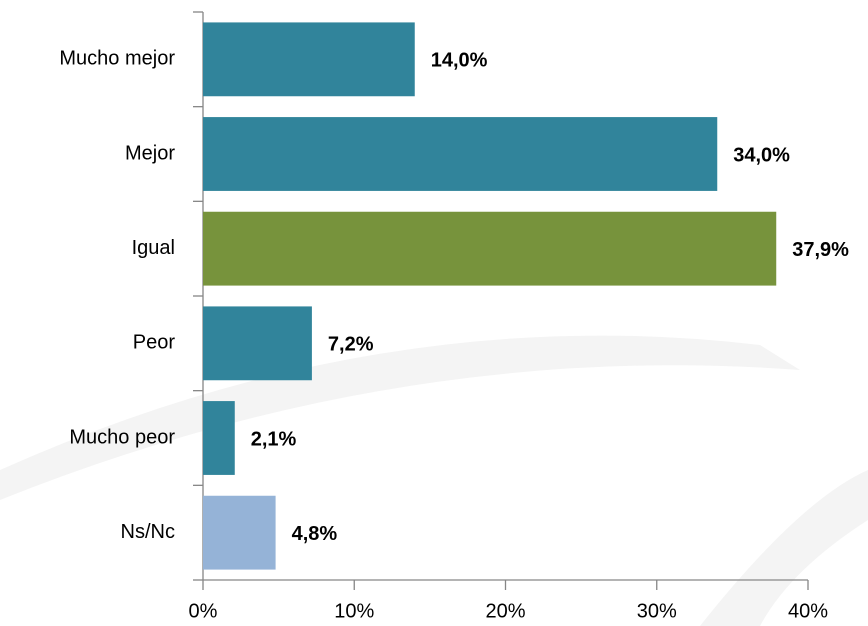 The height and width of the screenshot is (626, 868). What do you see at coordinates (203, 611) in the screenshot?
I see `x-tick-label: 0%` at bounding box center [203, 611].